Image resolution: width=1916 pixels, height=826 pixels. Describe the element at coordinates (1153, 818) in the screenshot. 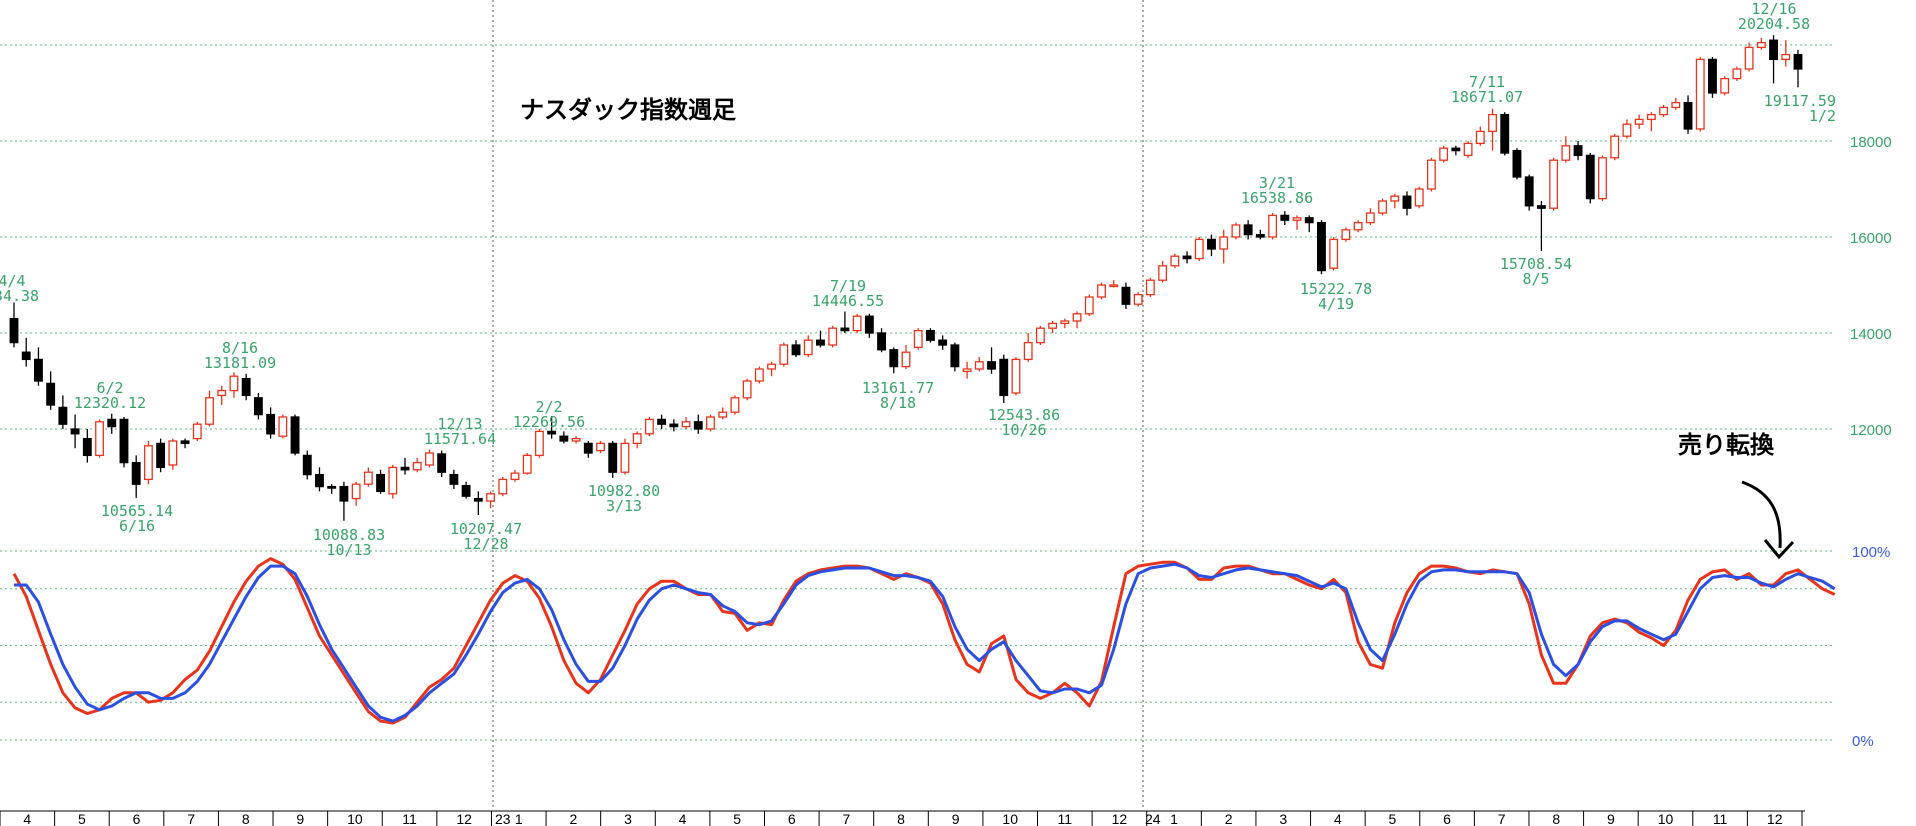

I see `year-label: 24` at that location.